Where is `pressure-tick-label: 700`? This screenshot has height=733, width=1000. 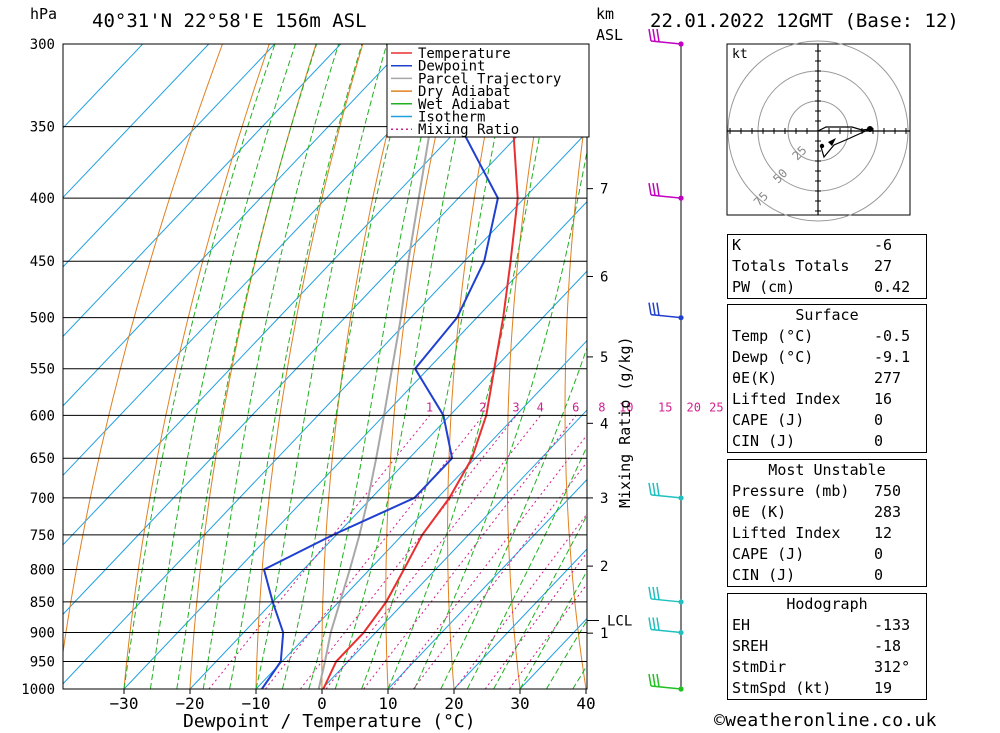 pressure-tick-label: 700 is located at coordinates (42, 499).